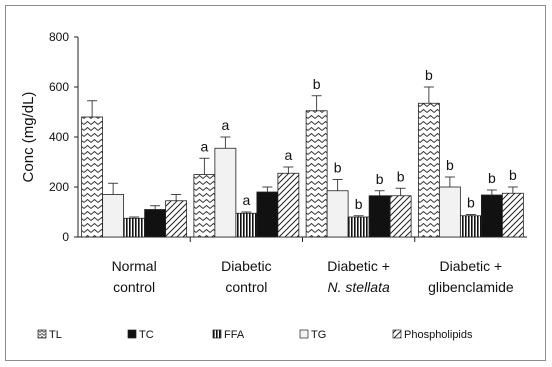  Describe the element at coordinates (318, 335) in the screenshot. I see `legend-label-tg: TG` at that location.